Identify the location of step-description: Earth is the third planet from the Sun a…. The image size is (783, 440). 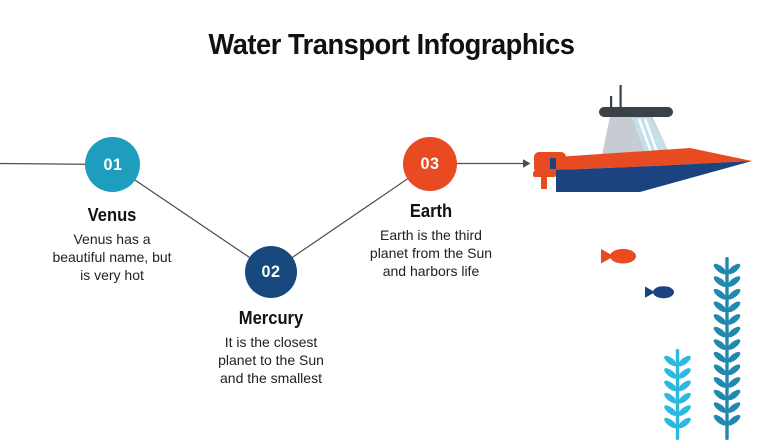
(431, 253).